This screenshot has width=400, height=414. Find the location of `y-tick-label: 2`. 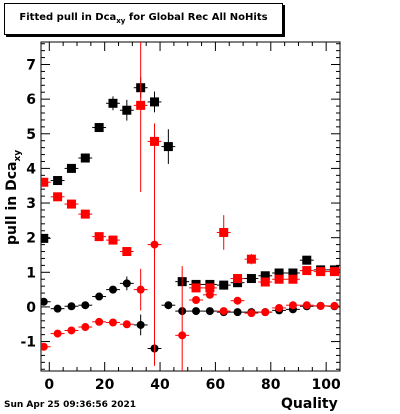

y-tick-label: 2 is located at coordinates (31, 239).